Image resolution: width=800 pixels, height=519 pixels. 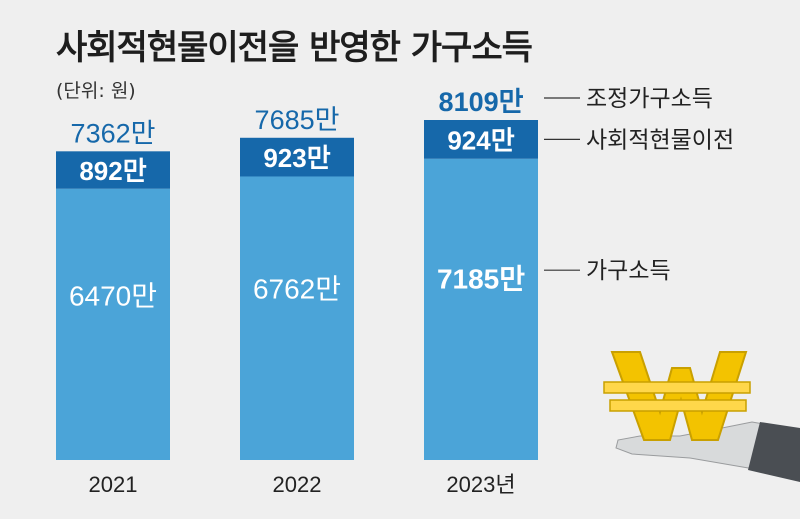 I want to click on x-tick-label: 2023년, so click(x=480, y=484).